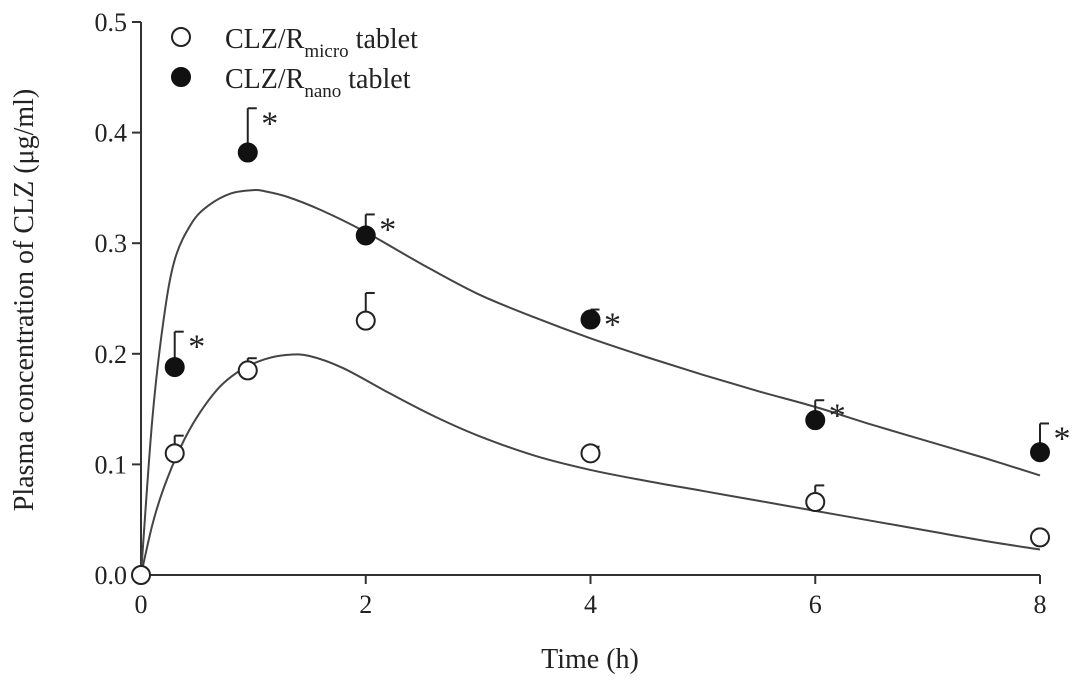  What do you see at coordinates (111, 22) in the screenshot?
I see `y-tick-label: 0.5` at bounding box center [111, 22].